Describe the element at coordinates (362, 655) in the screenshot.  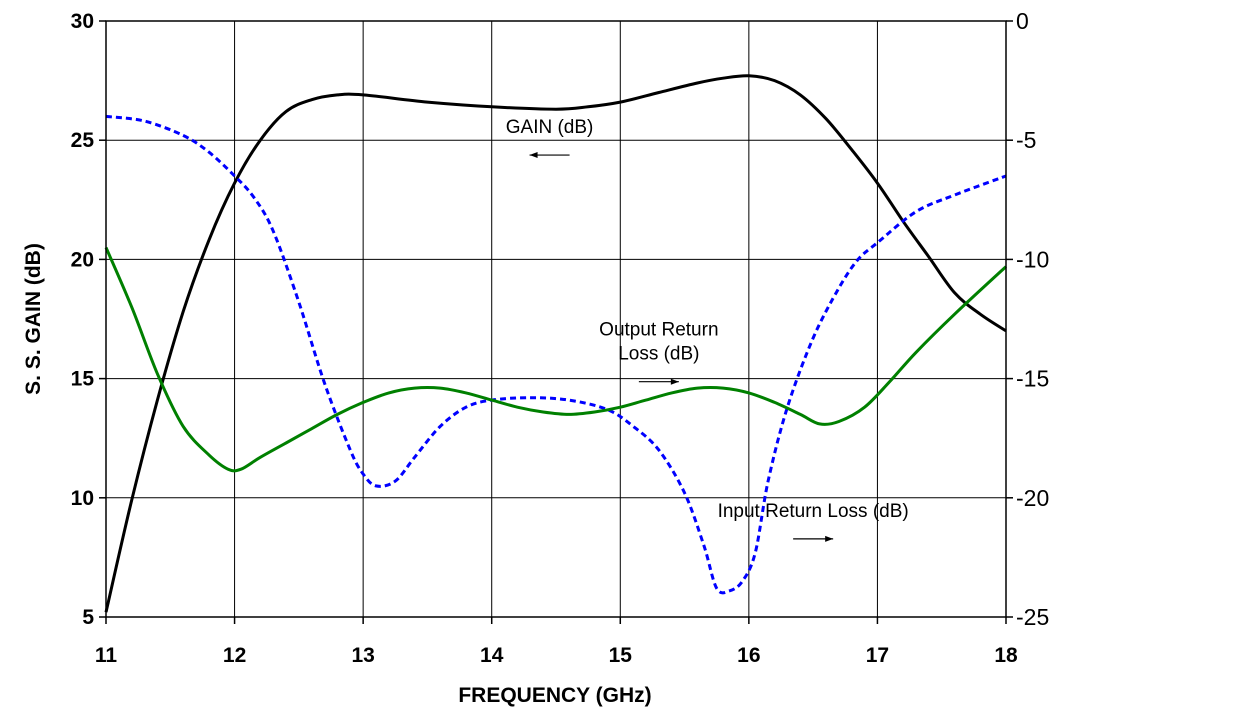
I see `x-tick-label: 13` at that location.